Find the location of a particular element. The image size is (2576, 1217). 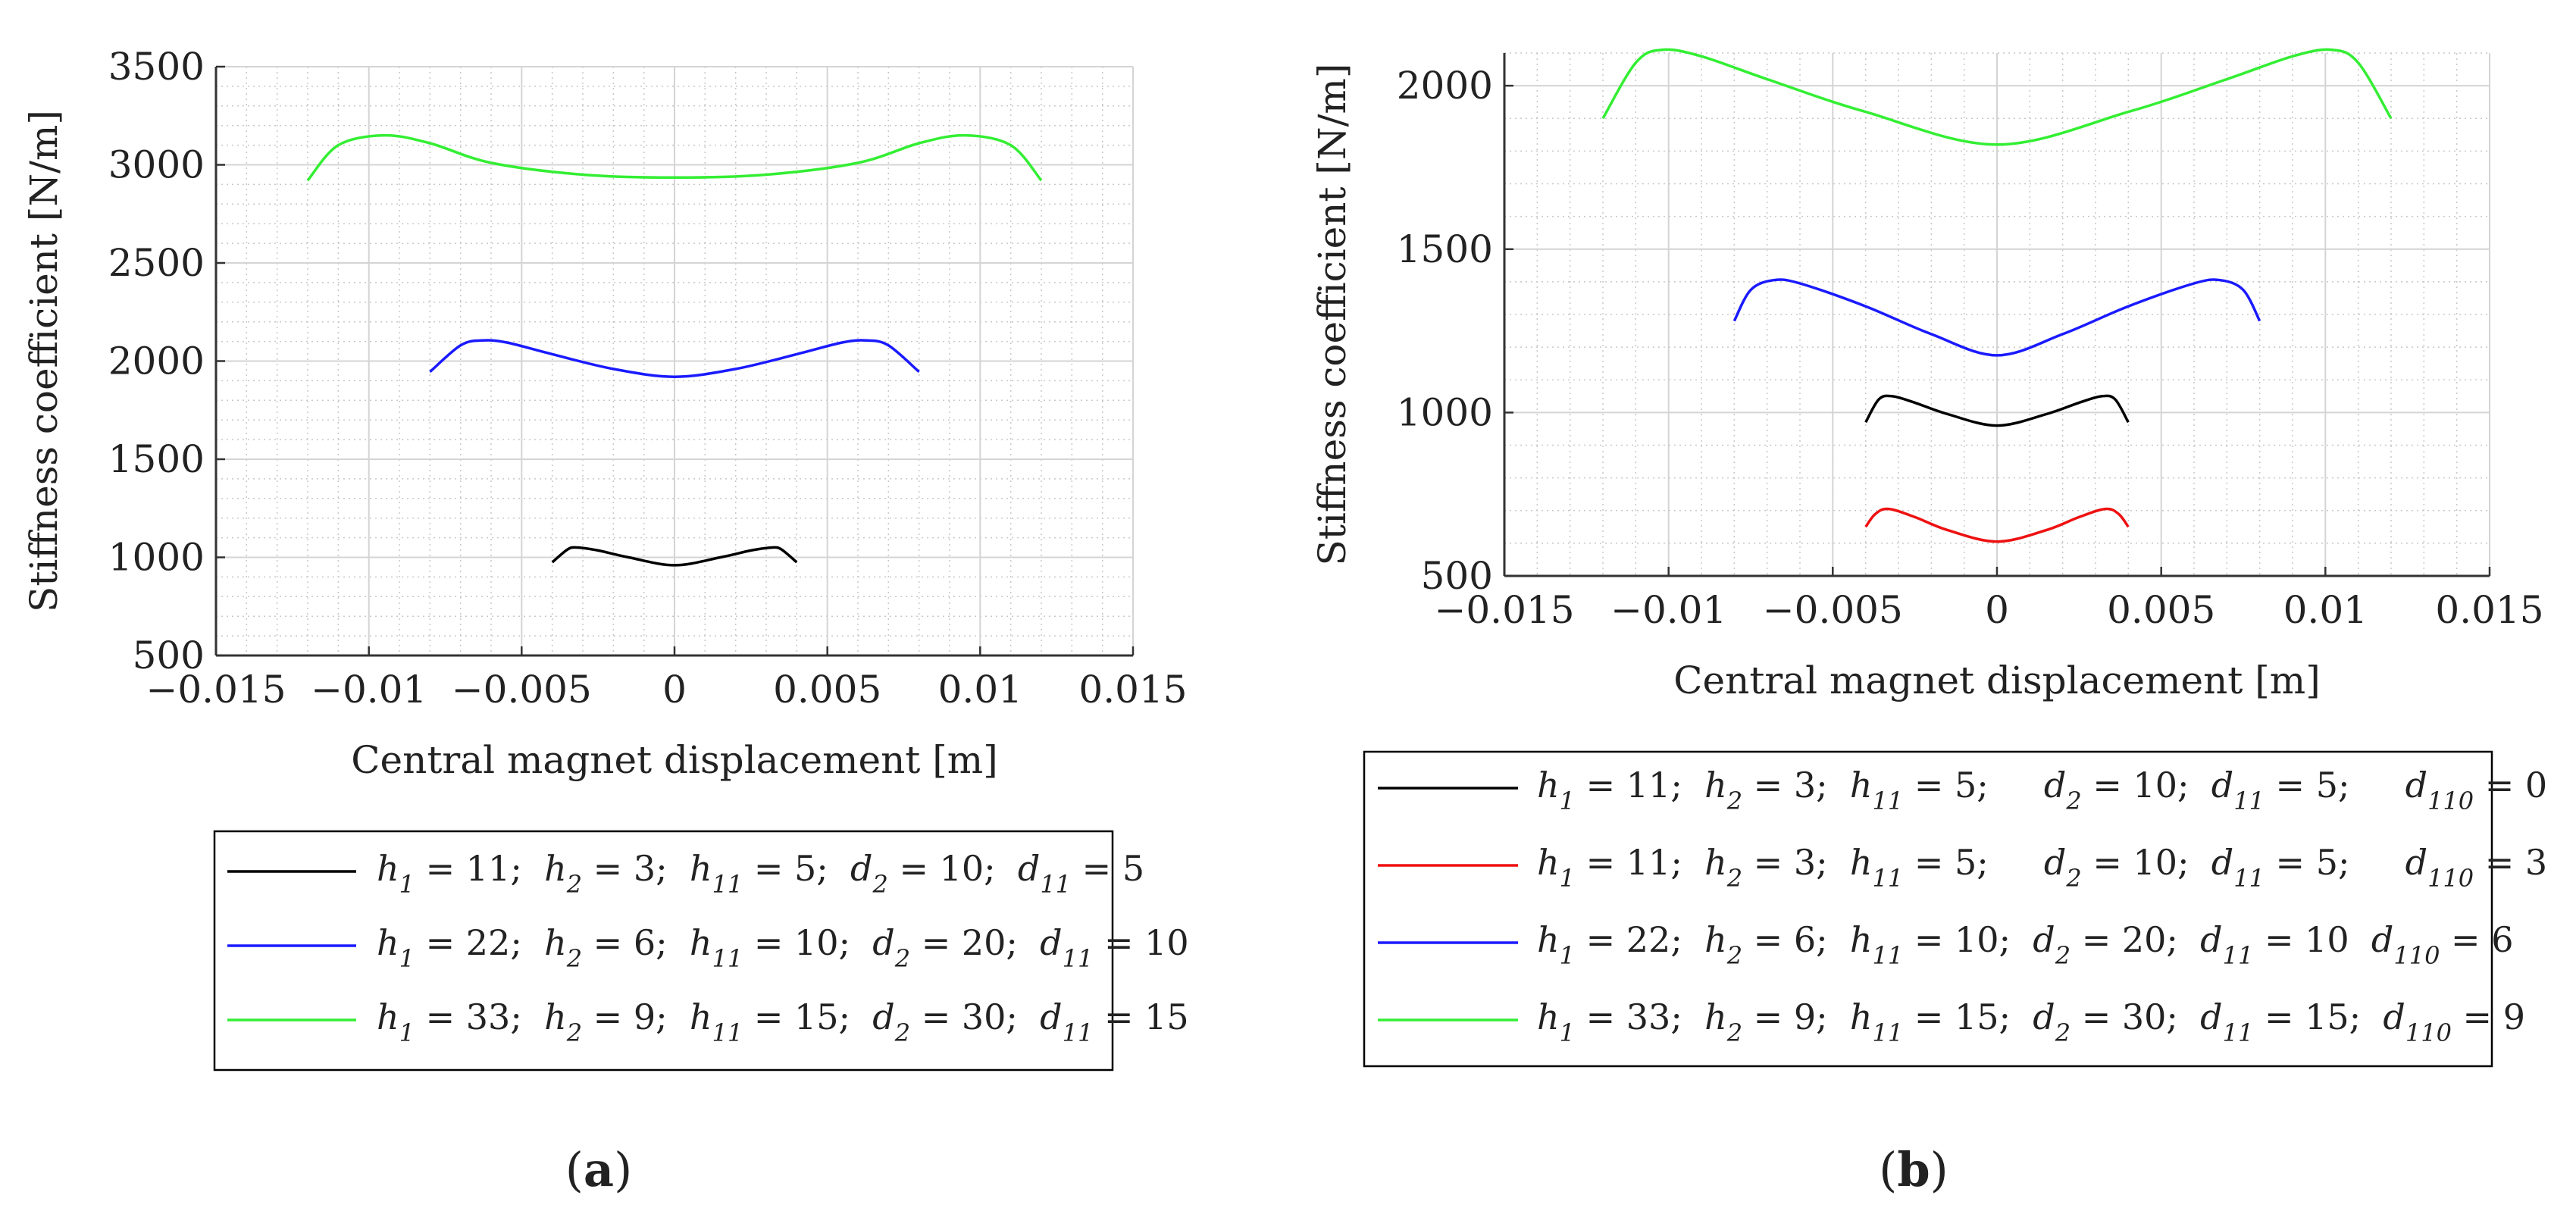

y-tick-label: 500 is located at coordinates (169, 655).